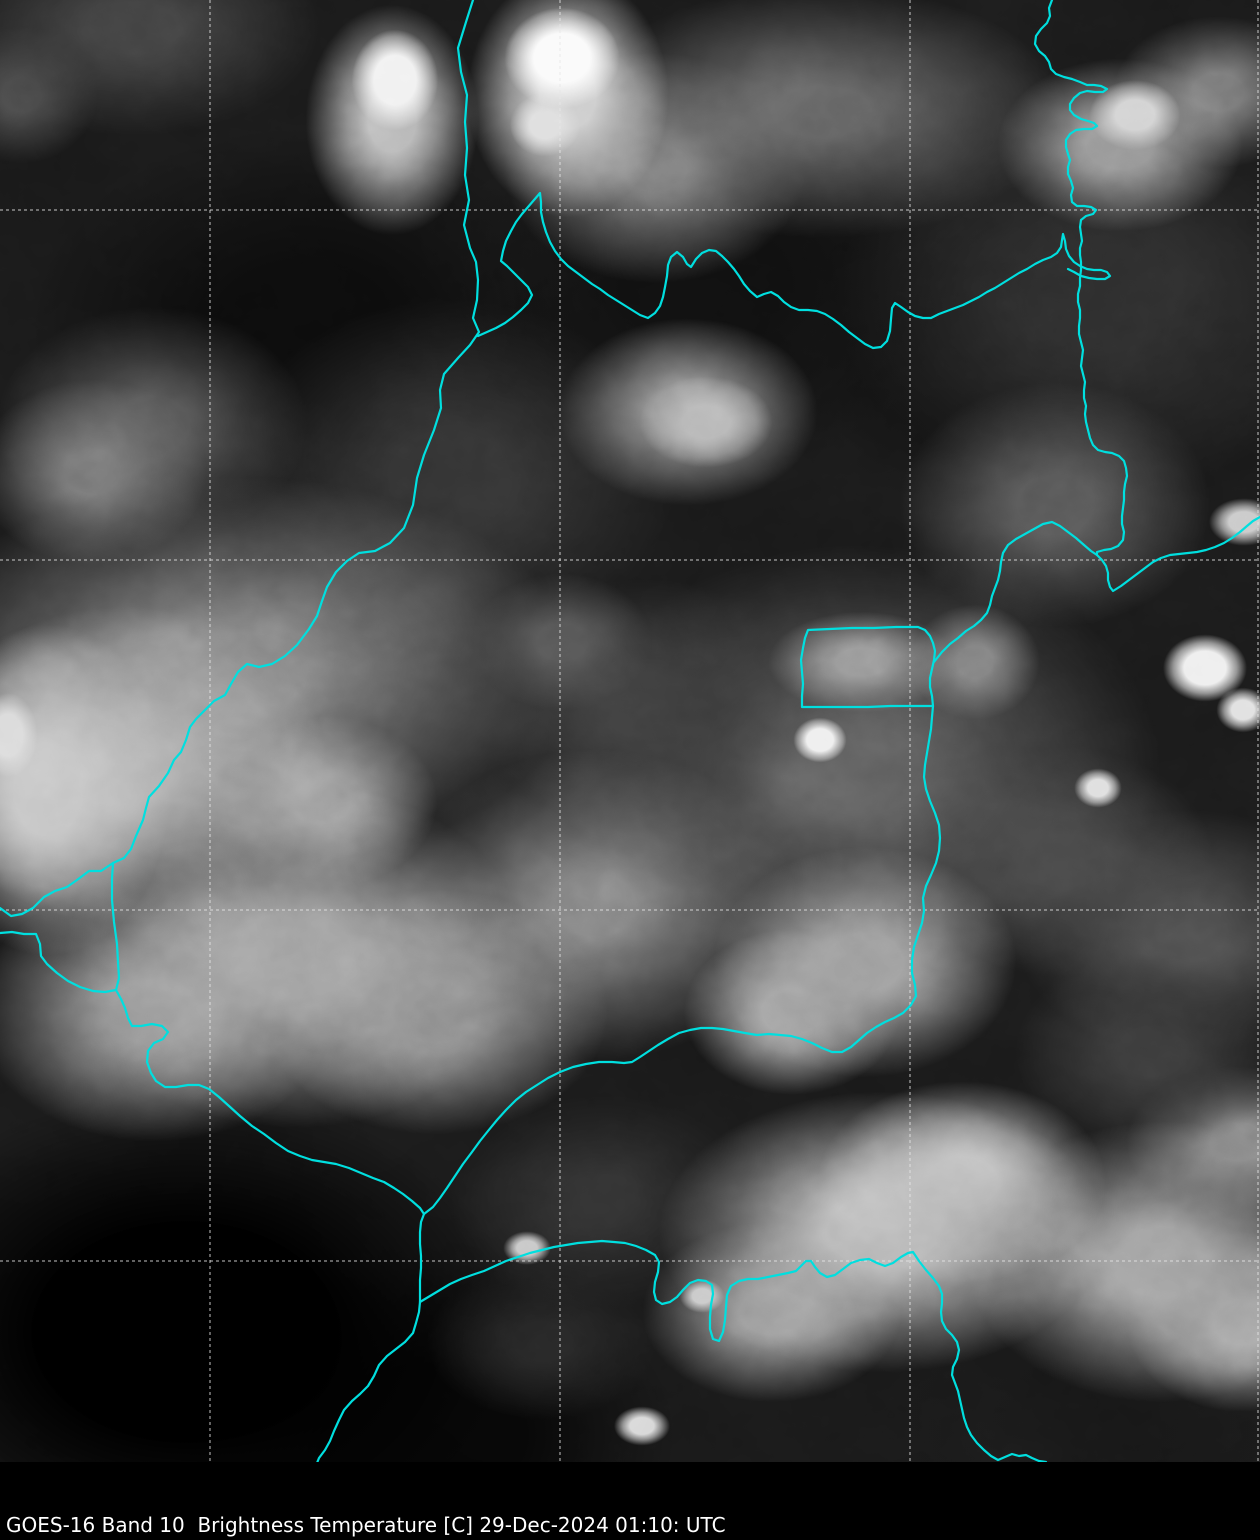 The height and width of the screenshot is (1540, 1260). I want to click on boundary-rectangle, so click(868, 667).